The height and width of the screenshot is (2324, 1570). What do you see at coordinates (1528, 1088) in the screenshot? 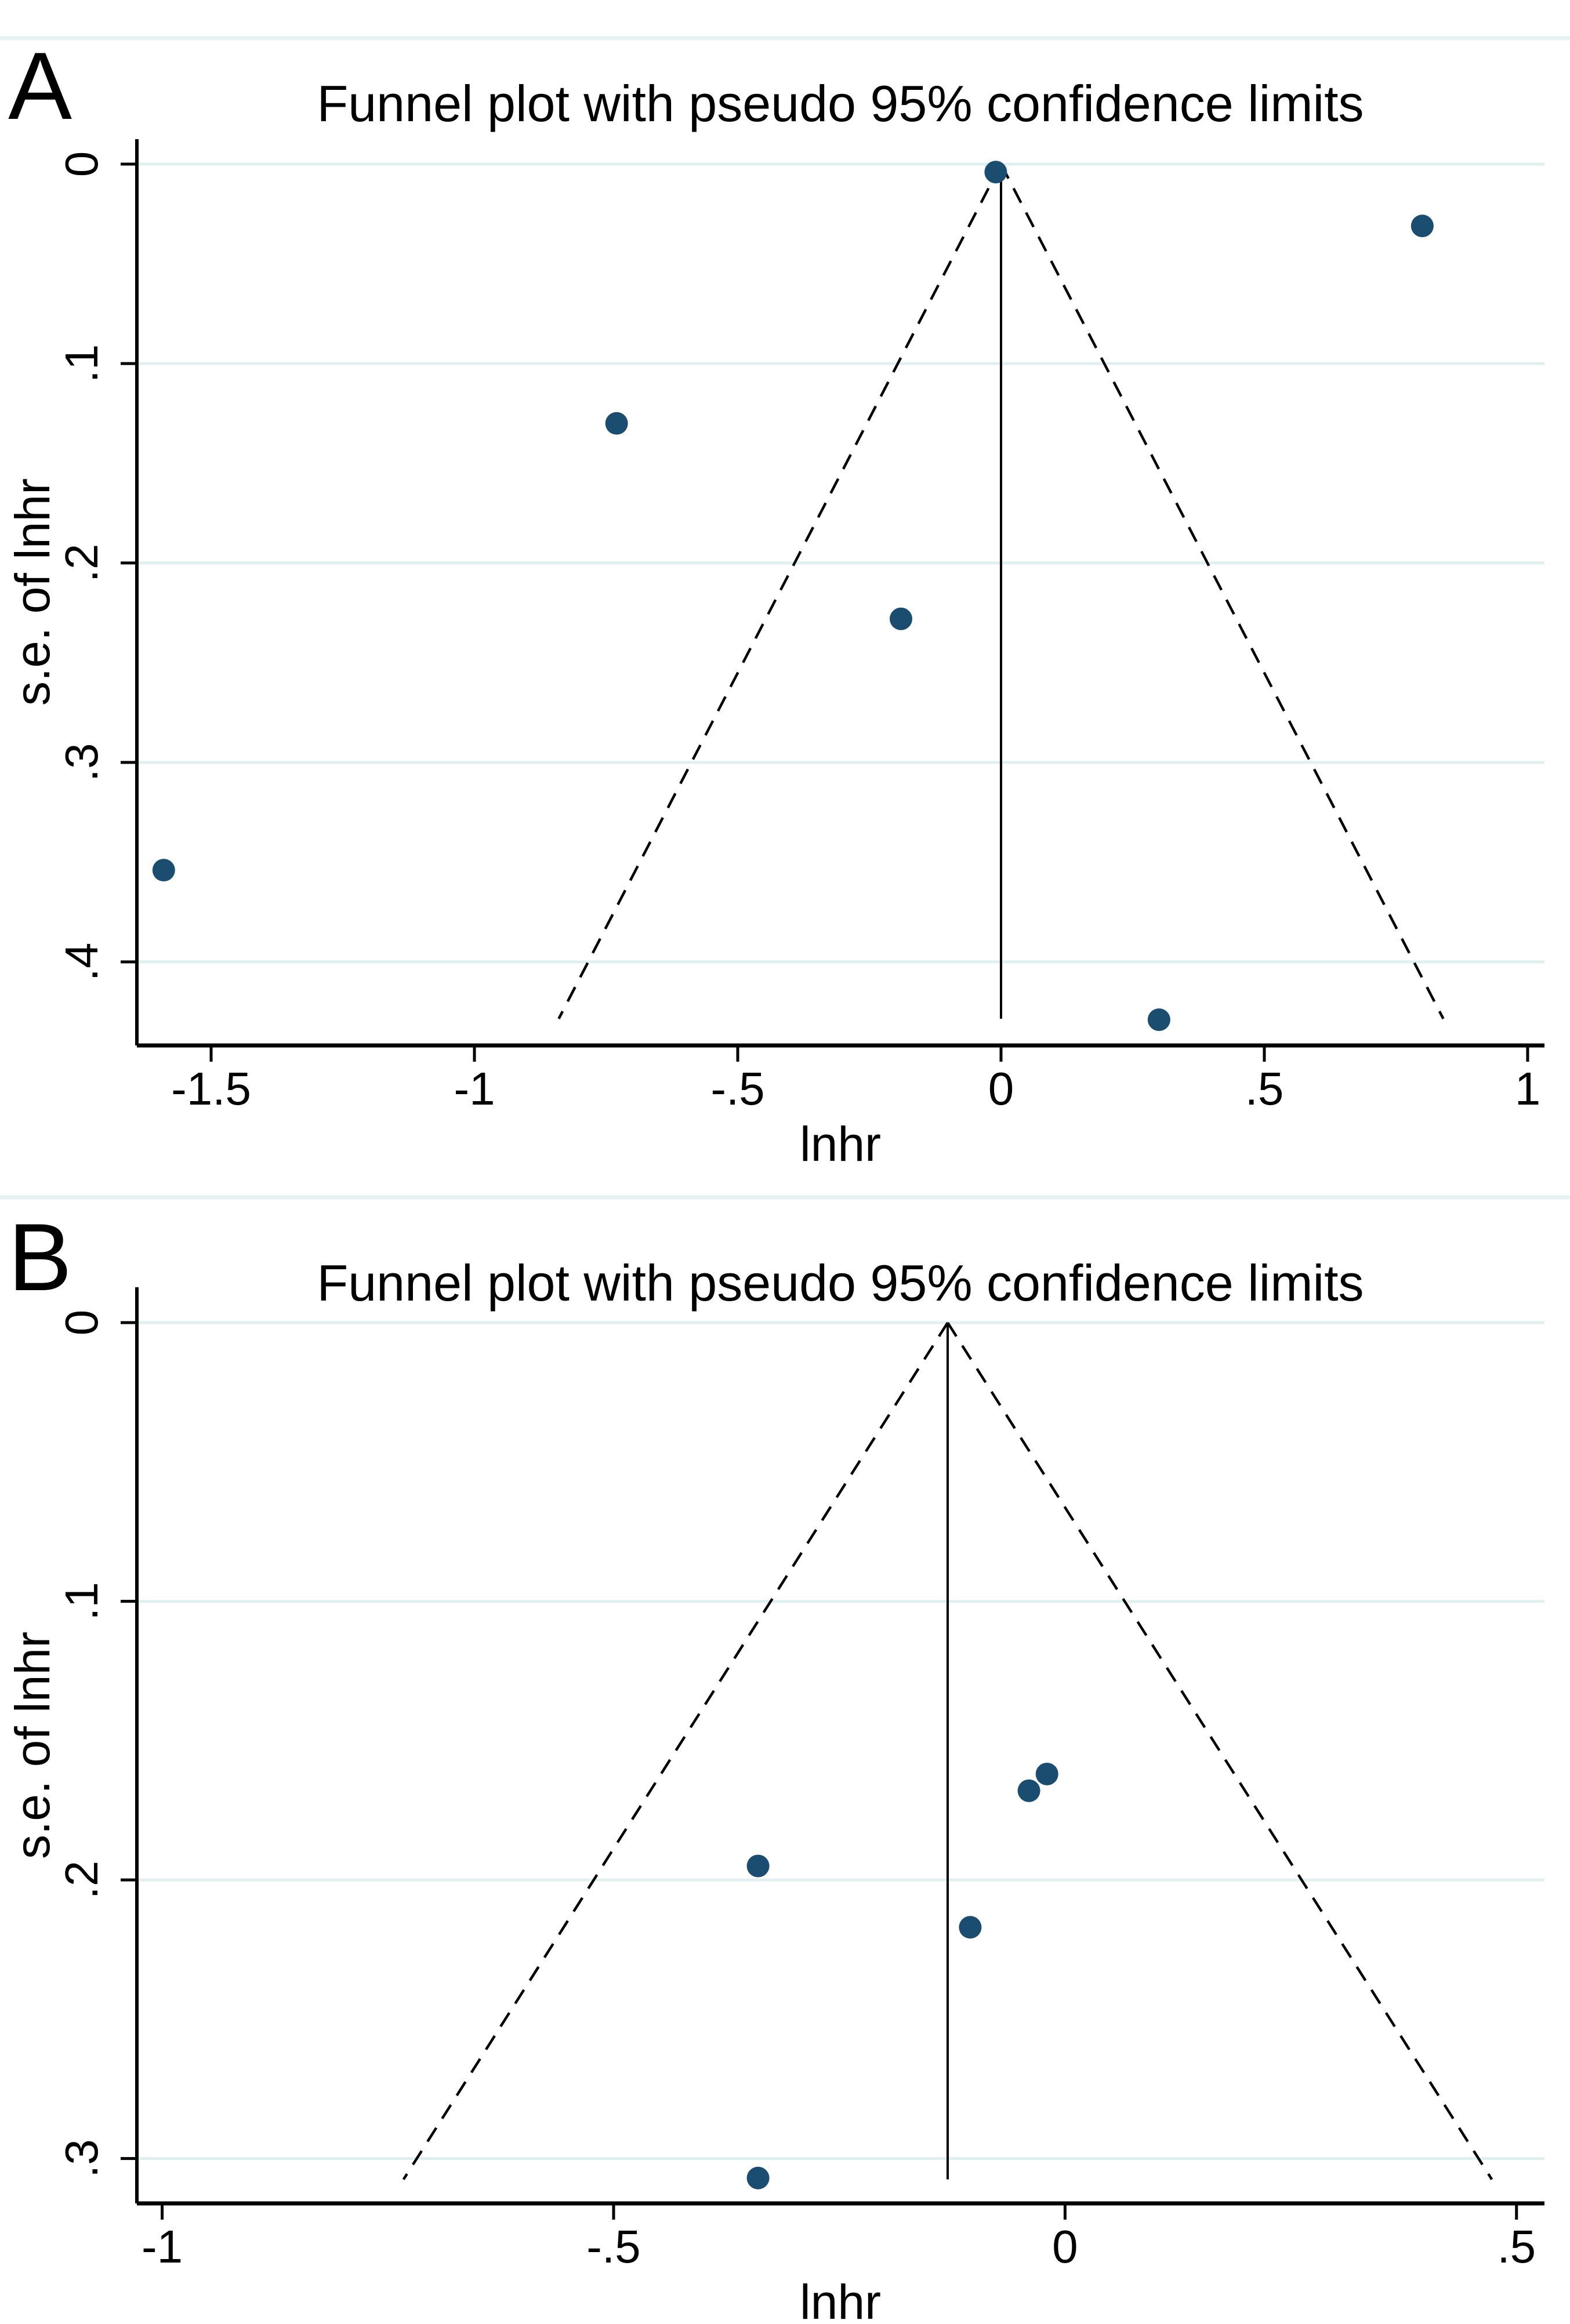
I see `x-tick-label: 1` at bounding box center [1528, 1088].